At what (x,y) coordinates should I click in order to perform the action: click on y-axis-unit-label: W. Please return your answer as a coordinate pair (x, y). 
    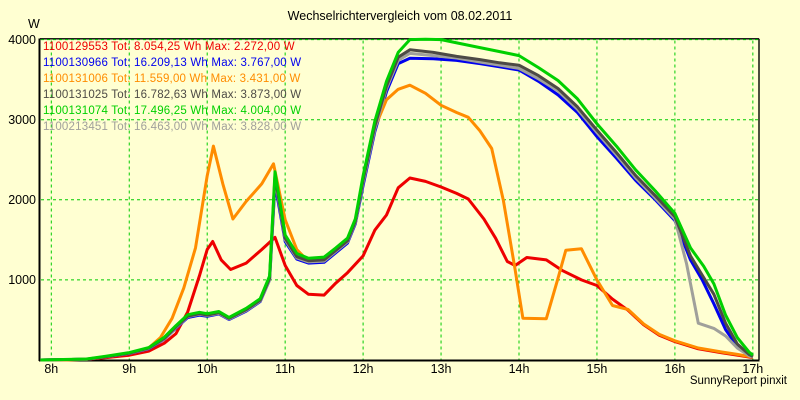
    Looking at the image, I should click on (34, 24).